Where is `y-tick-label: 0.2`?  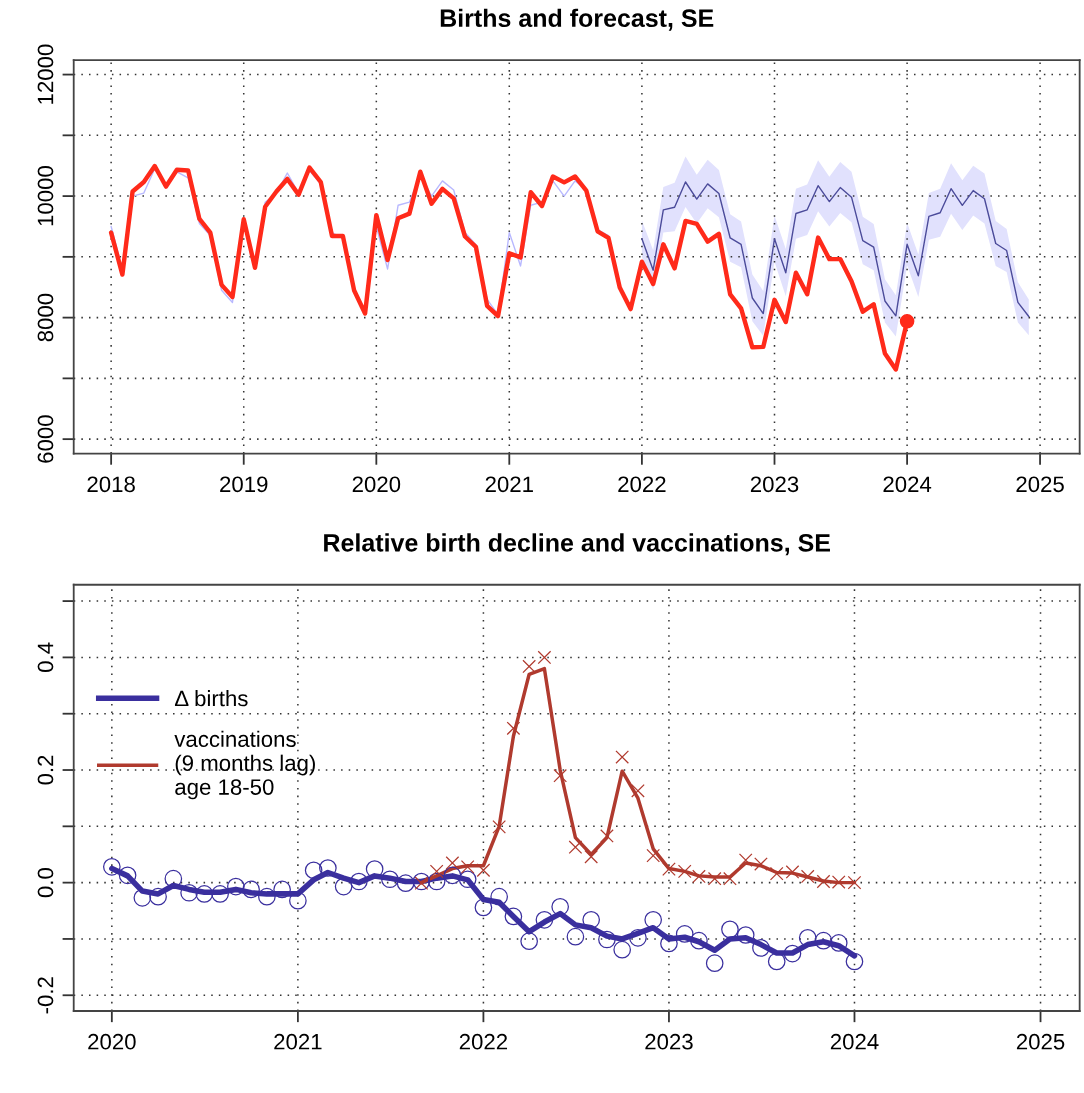 y-tick-label: 0.2 is located at coordinates (45, 770).